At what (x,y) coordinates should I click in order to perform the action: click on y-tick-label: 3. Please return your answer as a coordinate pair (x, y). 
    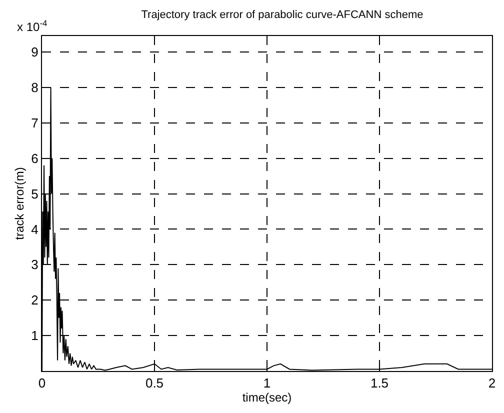
    Looking at the image, I should click on (34, 264).